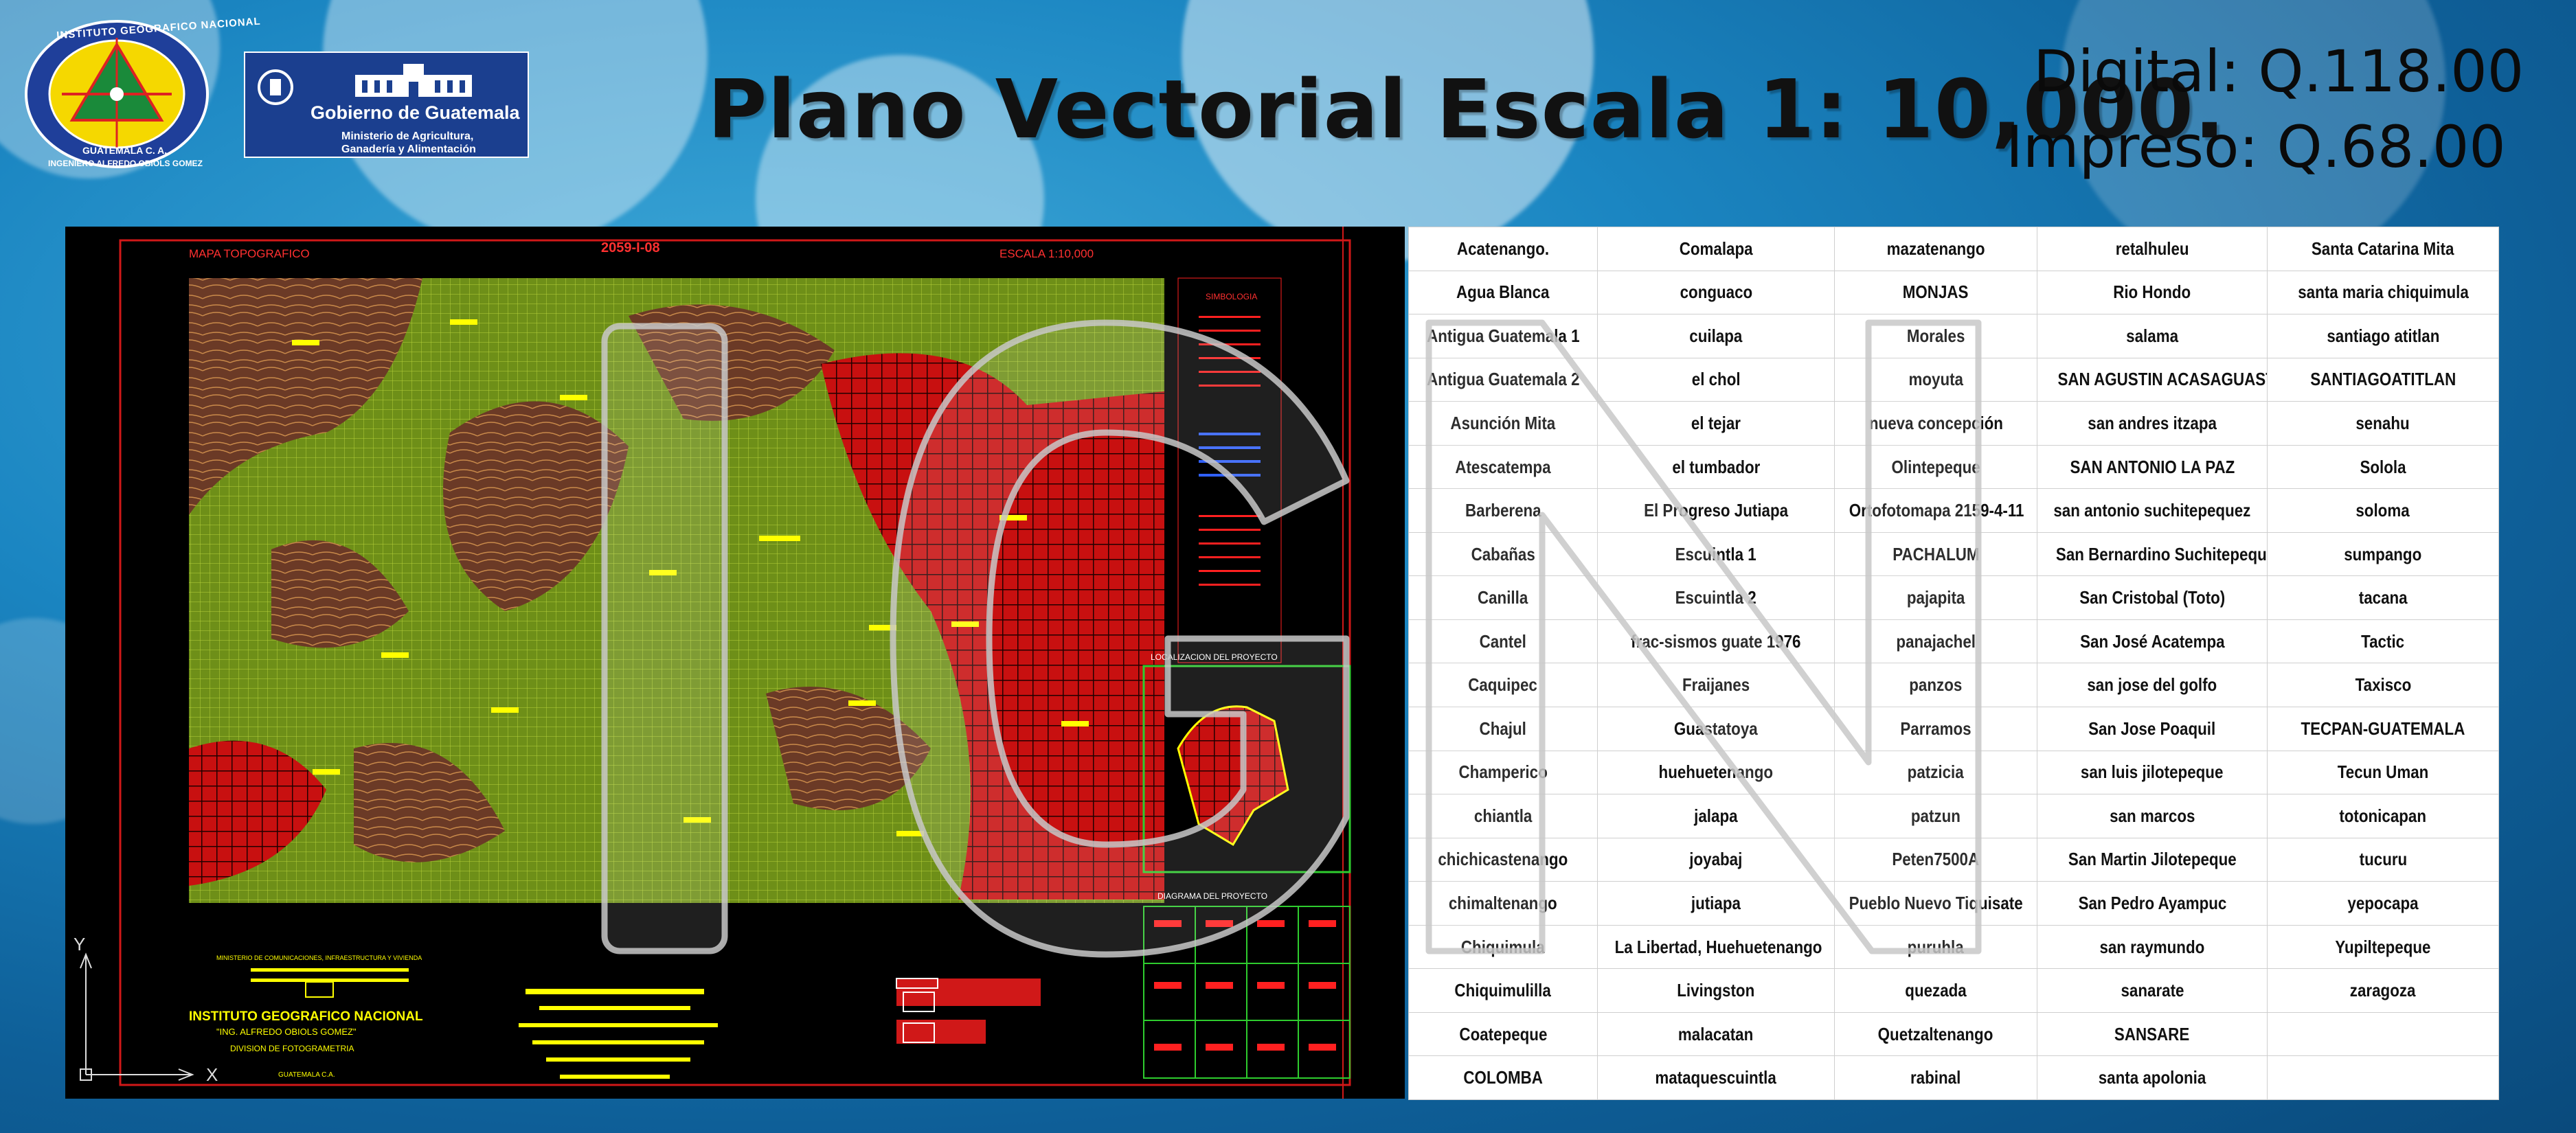  I want to click on place-cell: Agua Blanca, so click(1503, 292).